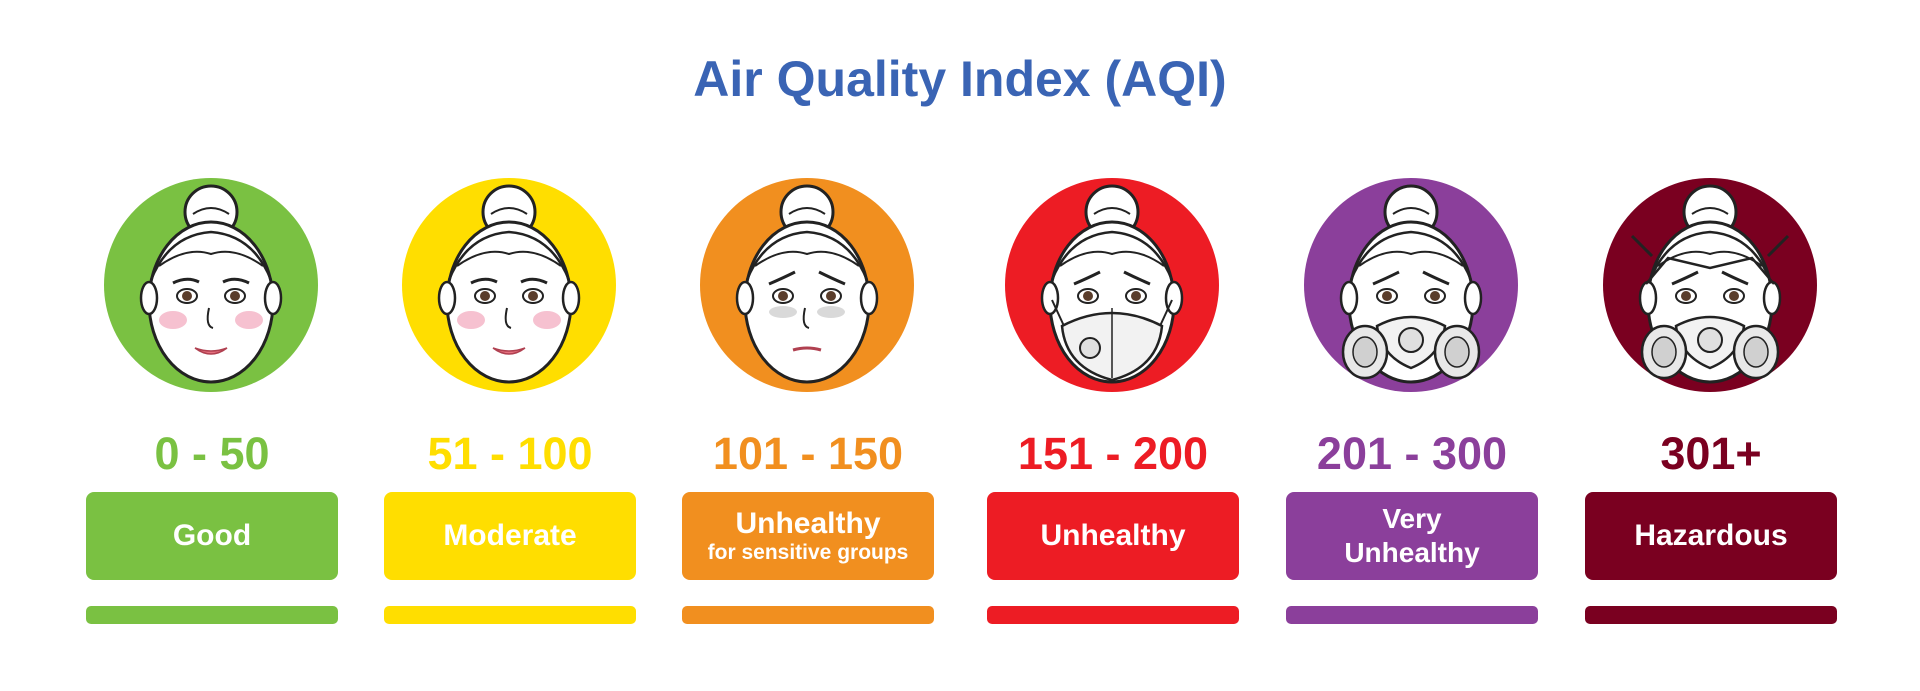 Image resolution: width=1920 pixels, height=691 pixels. I want to click on aqi-level: 0 - 50 Good, so click(212, 345).